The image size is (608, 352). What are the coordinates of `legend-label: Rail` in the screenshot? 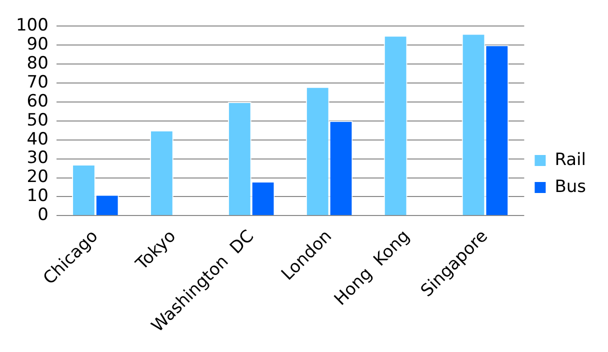 It's located at (570, 160).